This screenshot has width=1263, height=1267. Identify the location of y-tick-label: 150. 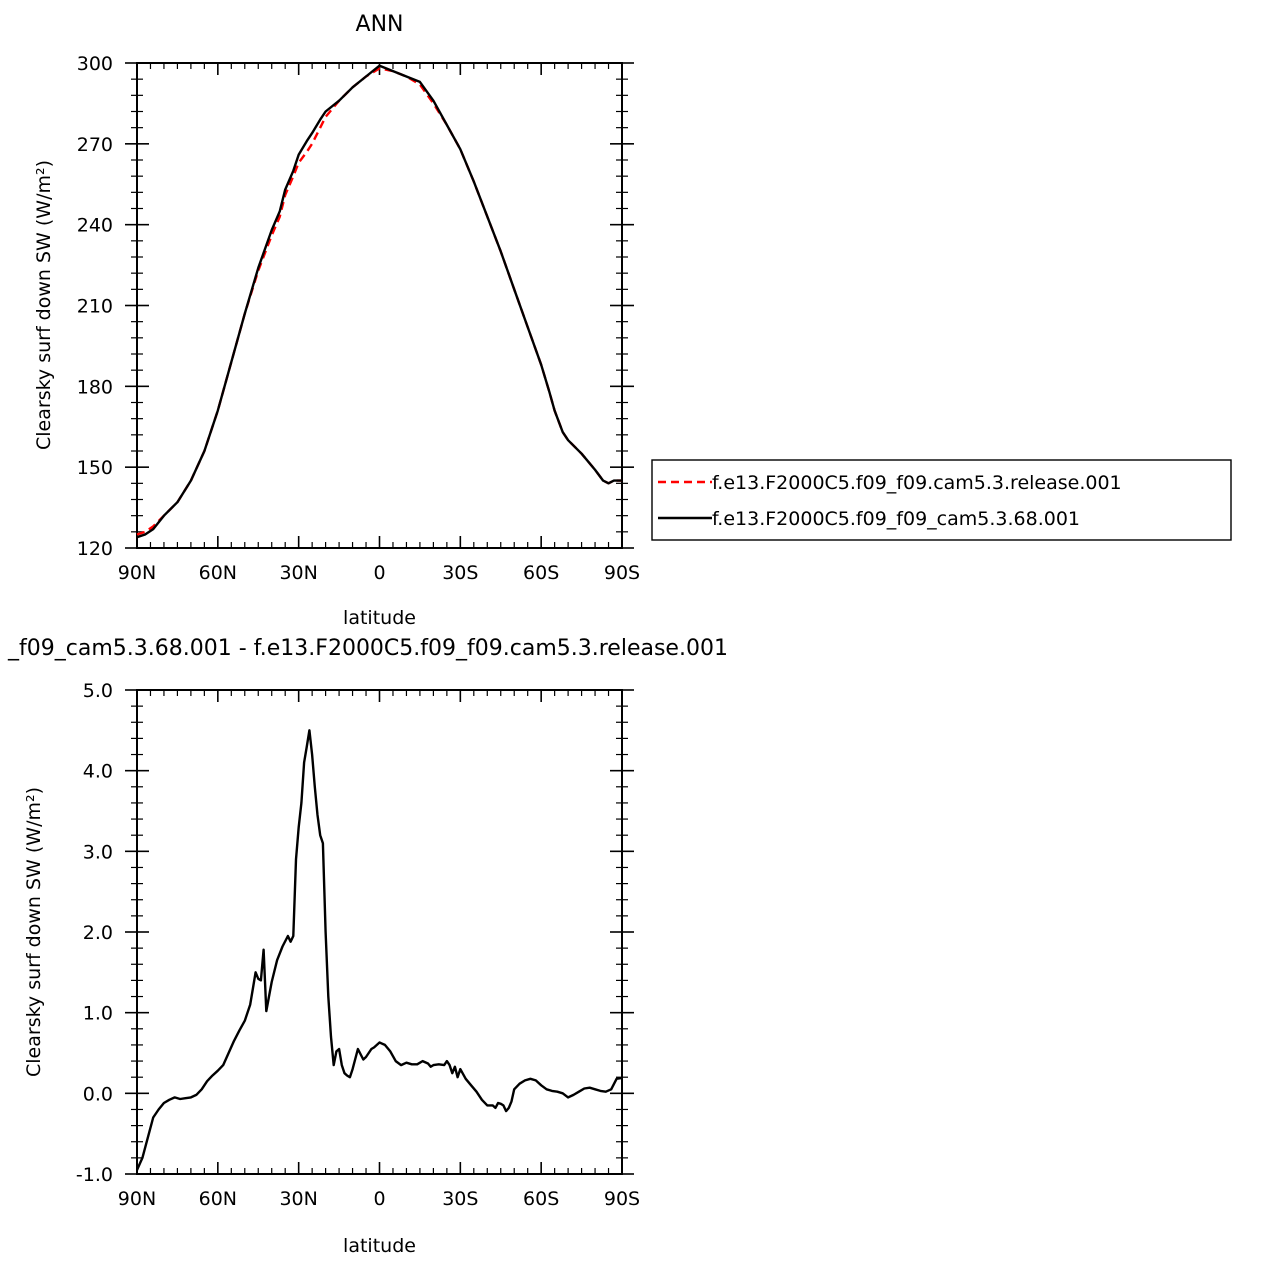
(95, 468).